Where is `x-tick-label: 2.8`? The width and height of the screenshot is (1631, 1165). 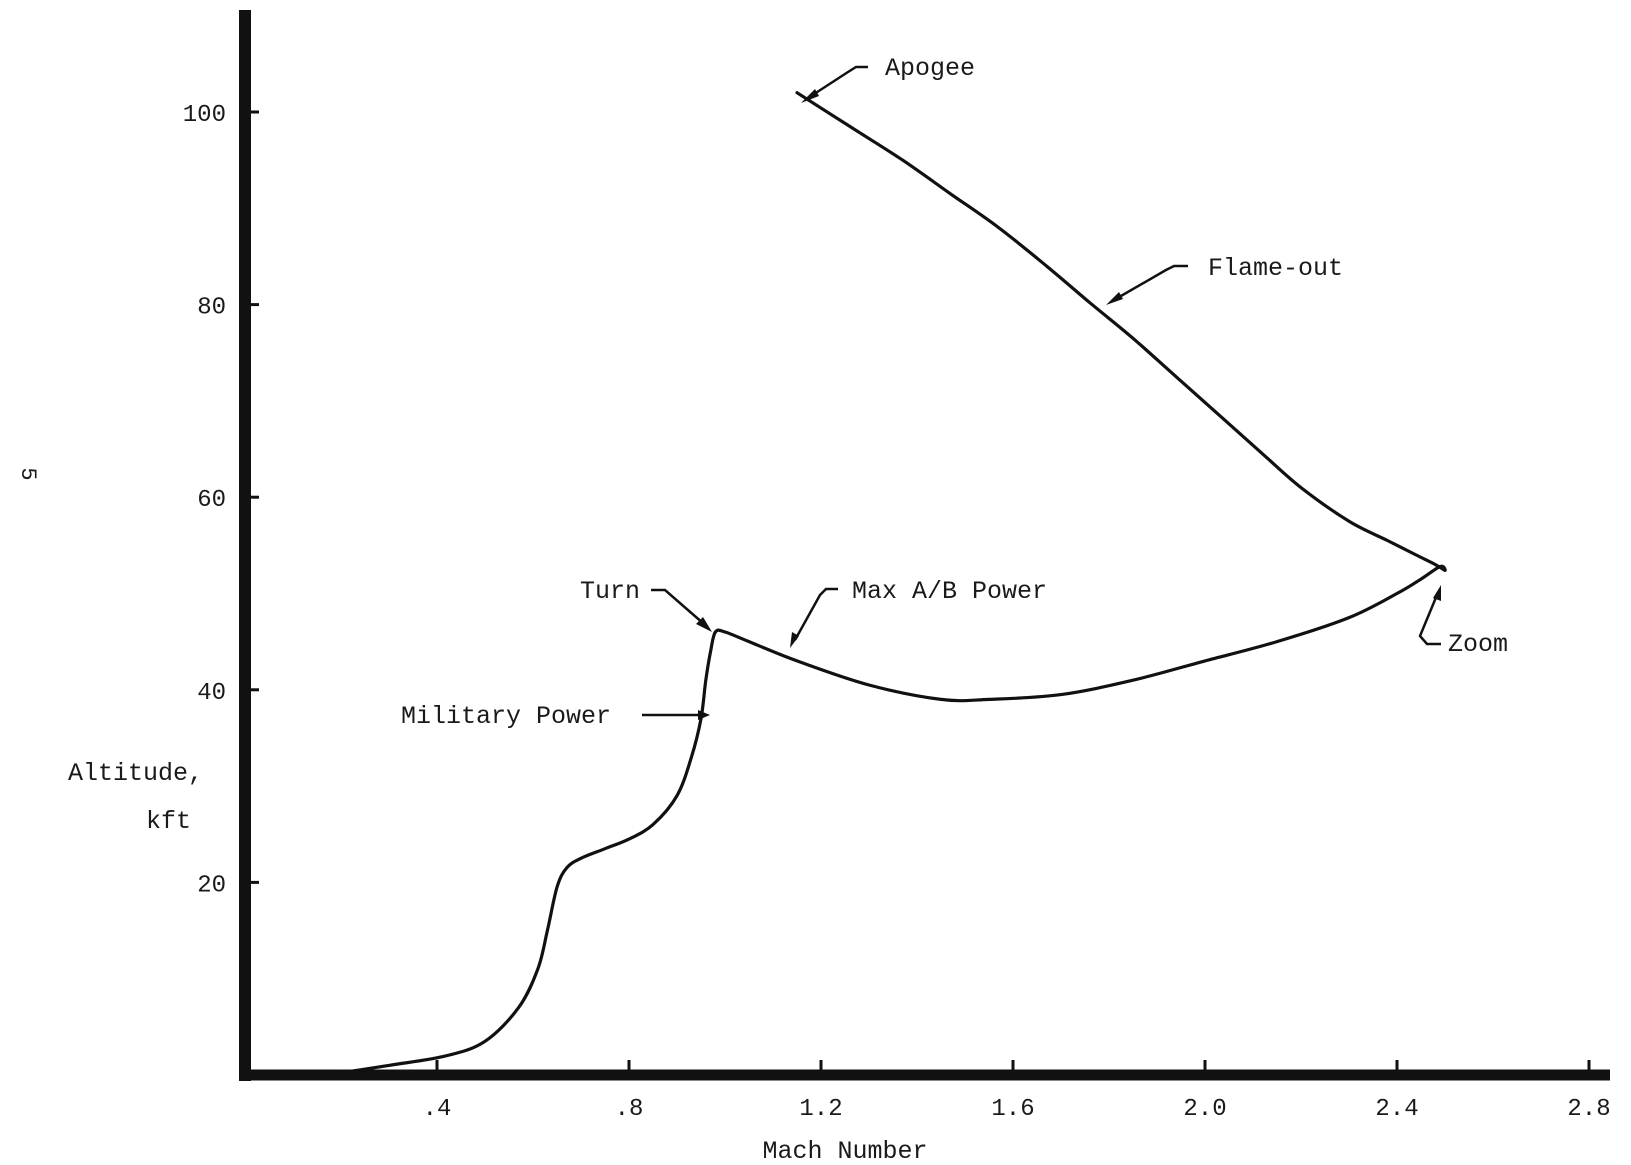 x-tick-label: 2.8 is located at coordinates (1588, 1109).